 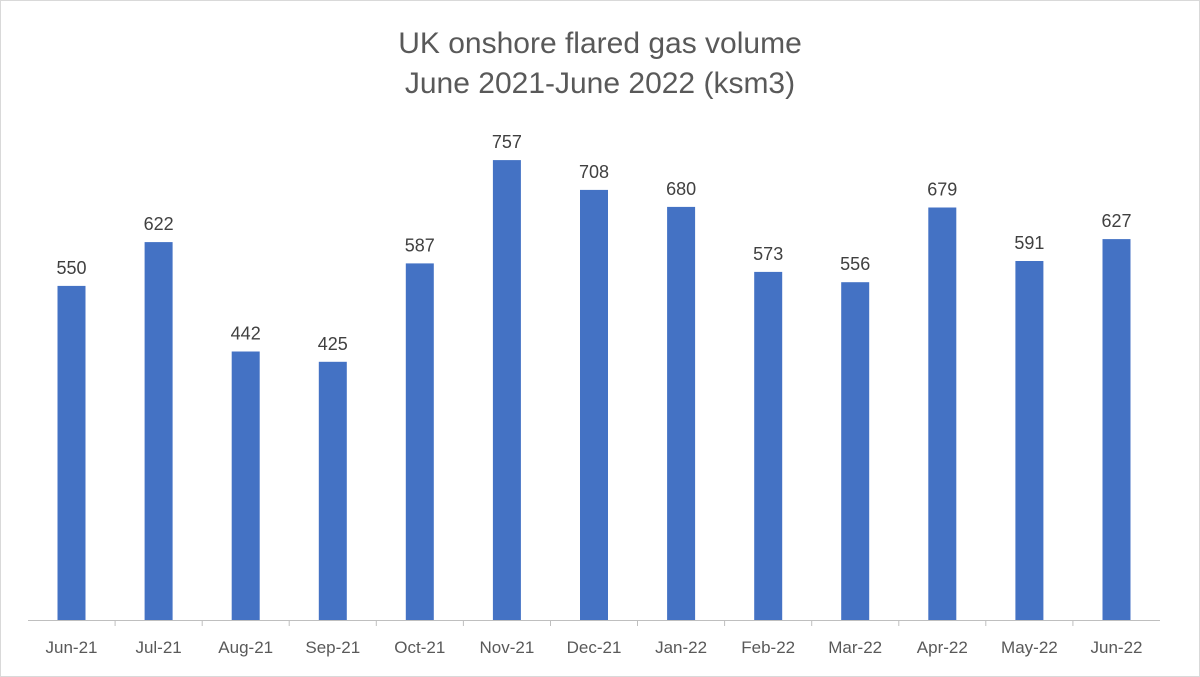 I want to click on x-tick-label-jun-21: Jun-21, so click(x=72, y=647).